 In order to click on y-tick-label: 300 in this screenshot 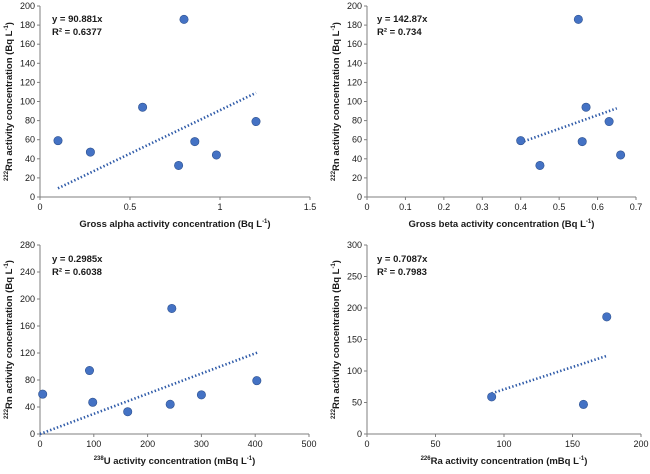, I will do `click(354, 245)`.